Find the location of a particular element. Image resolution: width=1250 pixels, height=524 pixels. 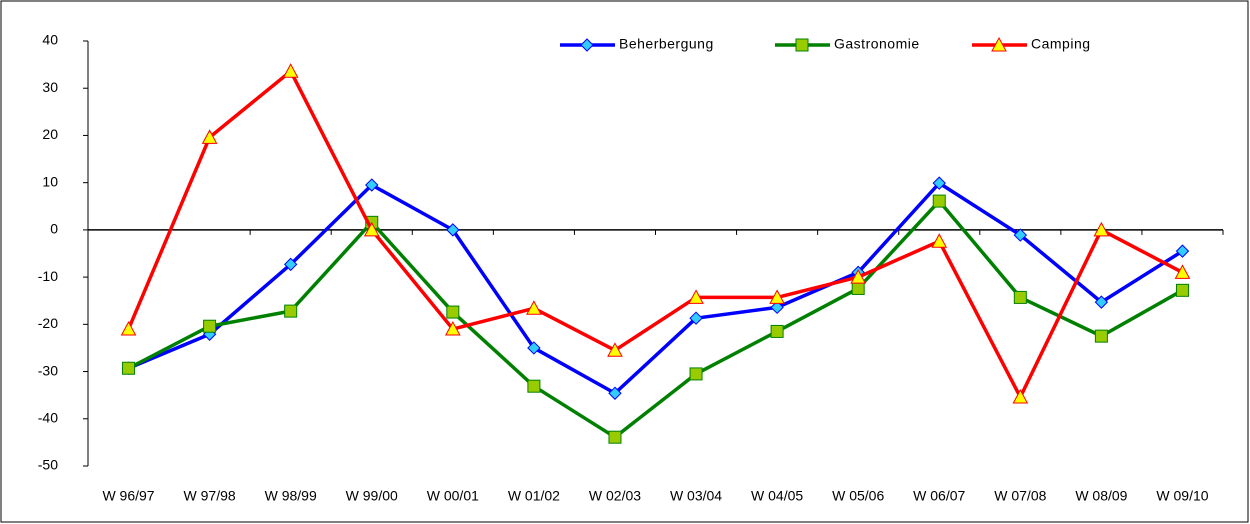

x-tick-label: W 04/05 is located at coordinates (777, 496).